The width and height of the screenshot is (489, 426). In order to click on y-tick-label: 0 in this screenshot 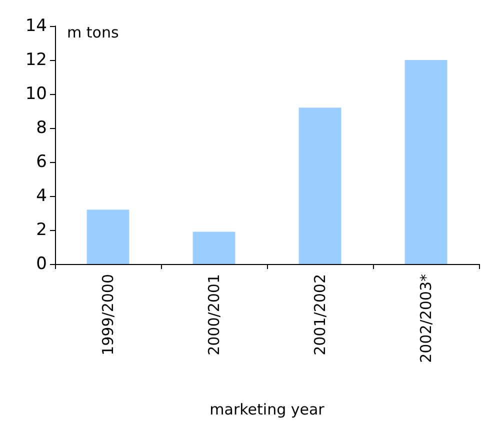, I will do `click(41, 264)`.